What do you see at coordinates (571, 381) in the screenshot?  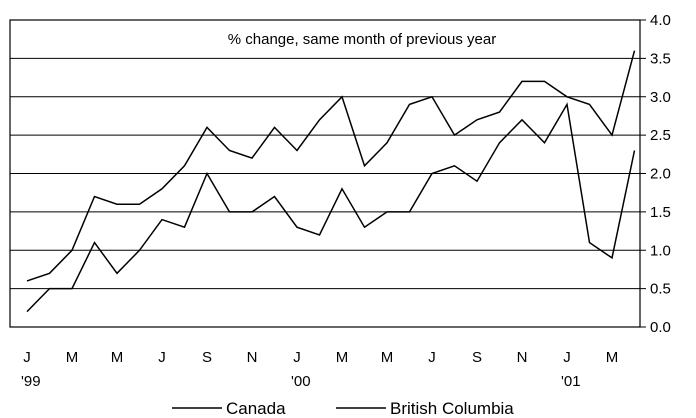 I see `x-year-label: '01` at bounding box center [571, 381].